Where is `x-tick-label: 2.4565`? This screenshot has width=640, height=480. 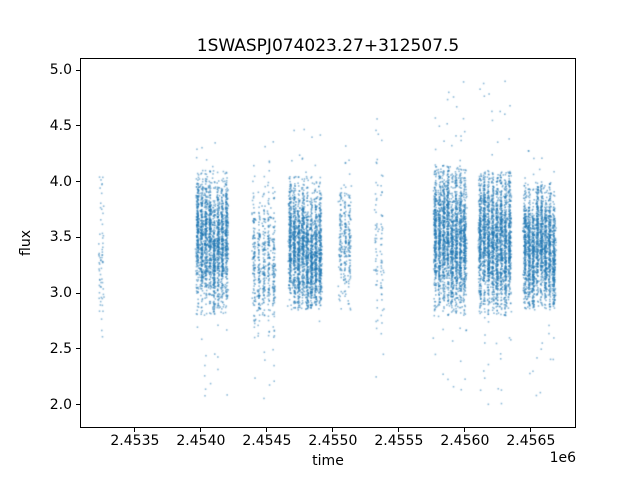
x-tick-label: 2.4565 is located at coordinates (531, 441).